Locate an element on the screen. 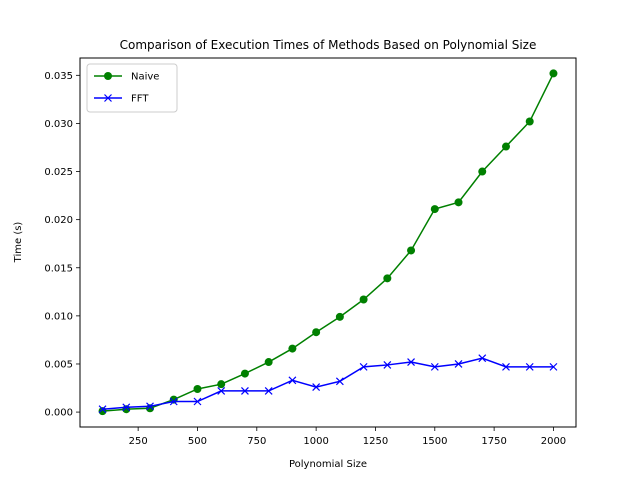 This screenshot has width=640, height=480. x-tick-label: 250 is located at coordinates (138, 441).